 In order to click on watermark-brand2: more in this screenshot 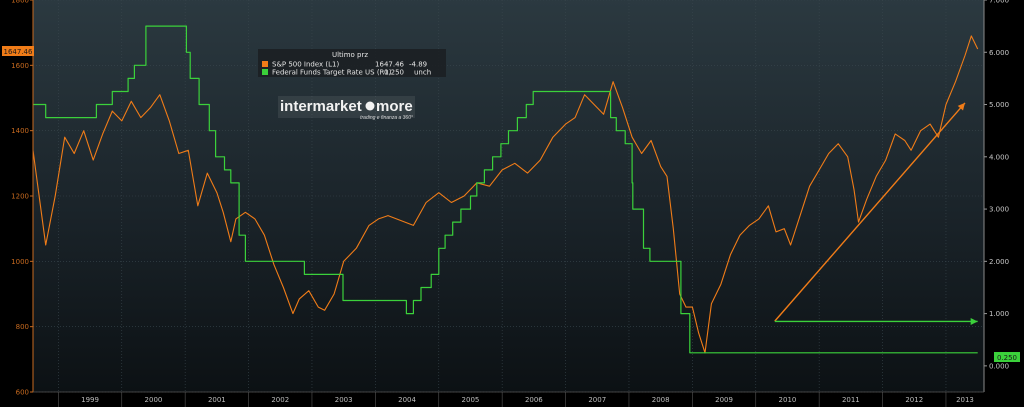, I will do `click(394, 106)`.